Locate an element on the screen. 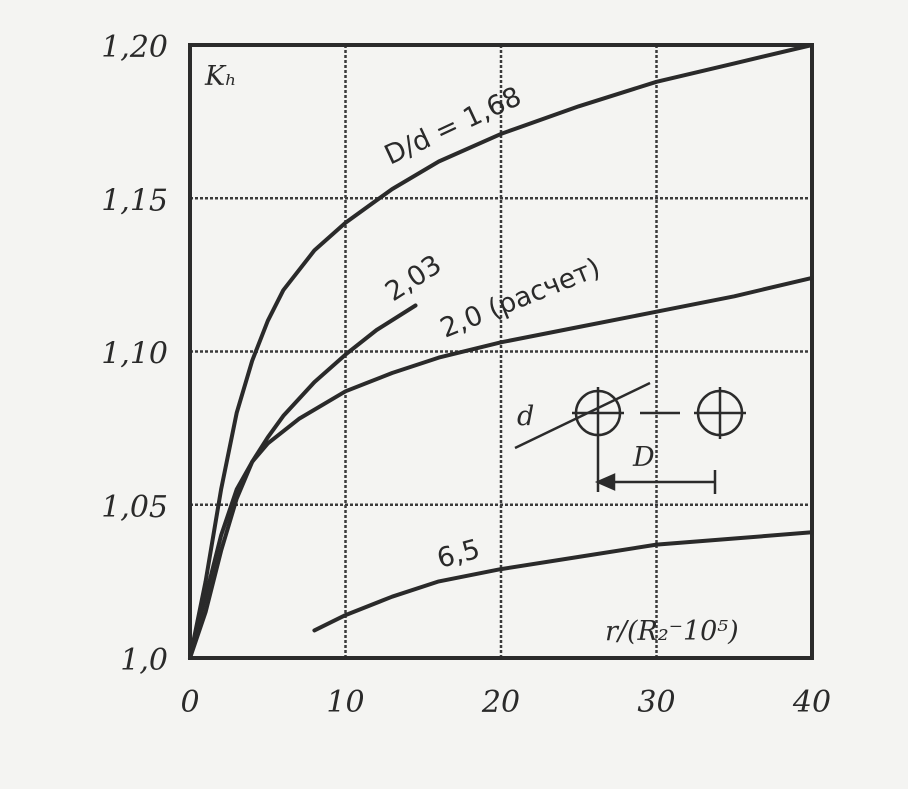  x-tick-label: 0 is located at coordinates (189, 702).